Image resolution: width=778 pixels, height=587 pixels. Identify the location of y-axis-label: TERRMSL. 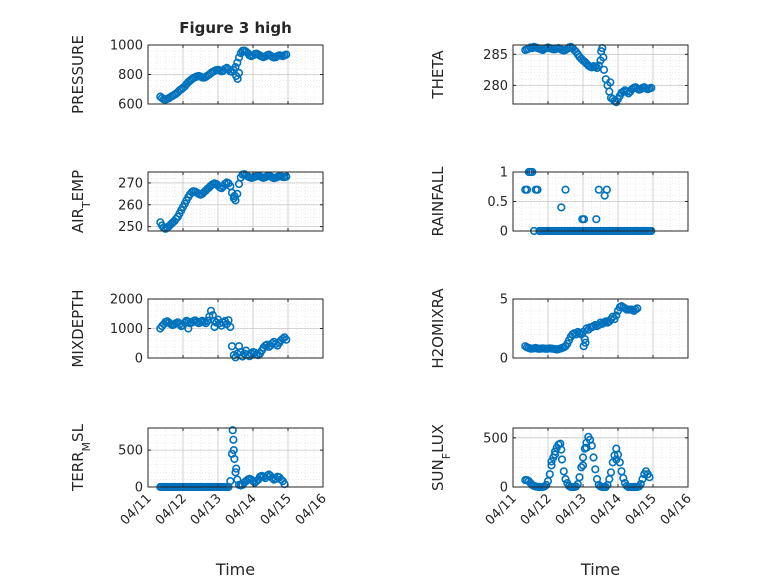
(81, 457).